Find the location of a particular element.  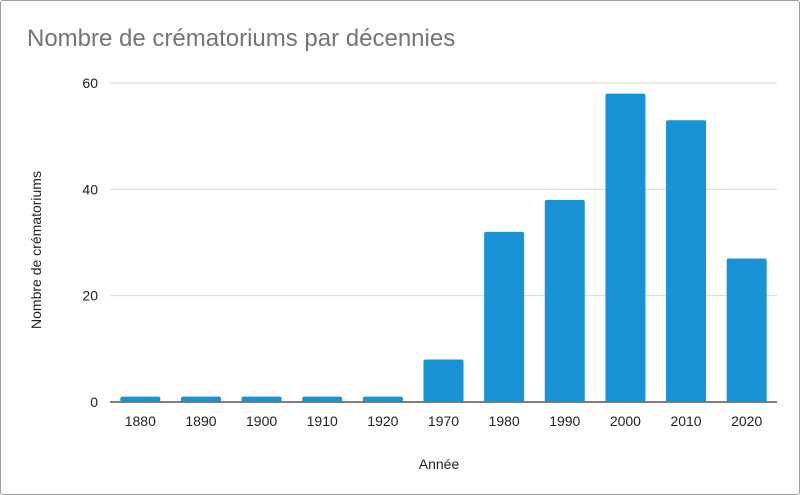

bar-1920 is located at coordinates (382, 399).